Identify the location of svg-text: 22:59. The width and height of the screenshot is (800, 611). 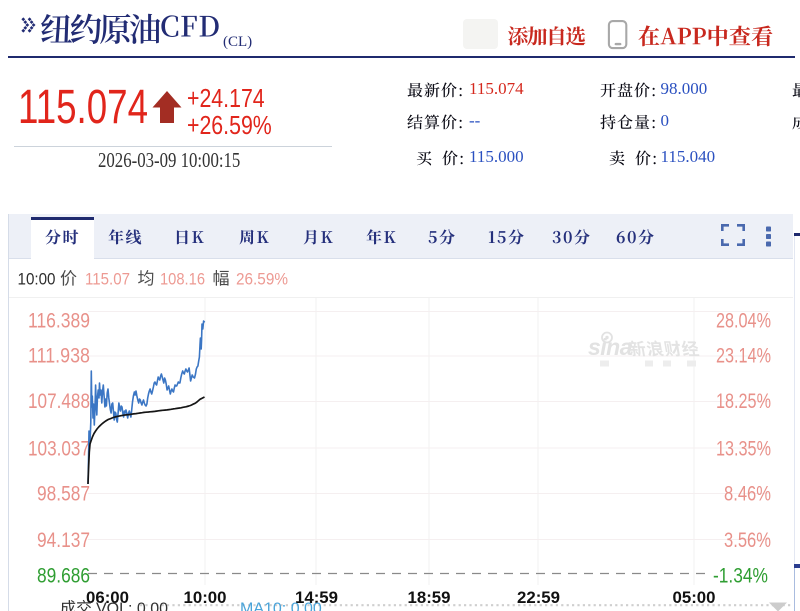
(538, 597).